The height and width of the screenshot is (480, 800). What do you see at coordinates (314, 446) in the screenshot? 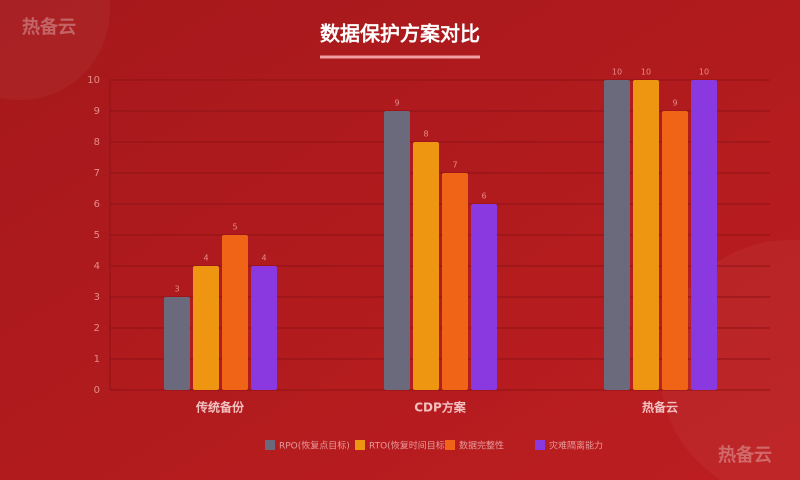
I see `legend-label: RPO(恢复点目标)` at bounding box center [314, 446].